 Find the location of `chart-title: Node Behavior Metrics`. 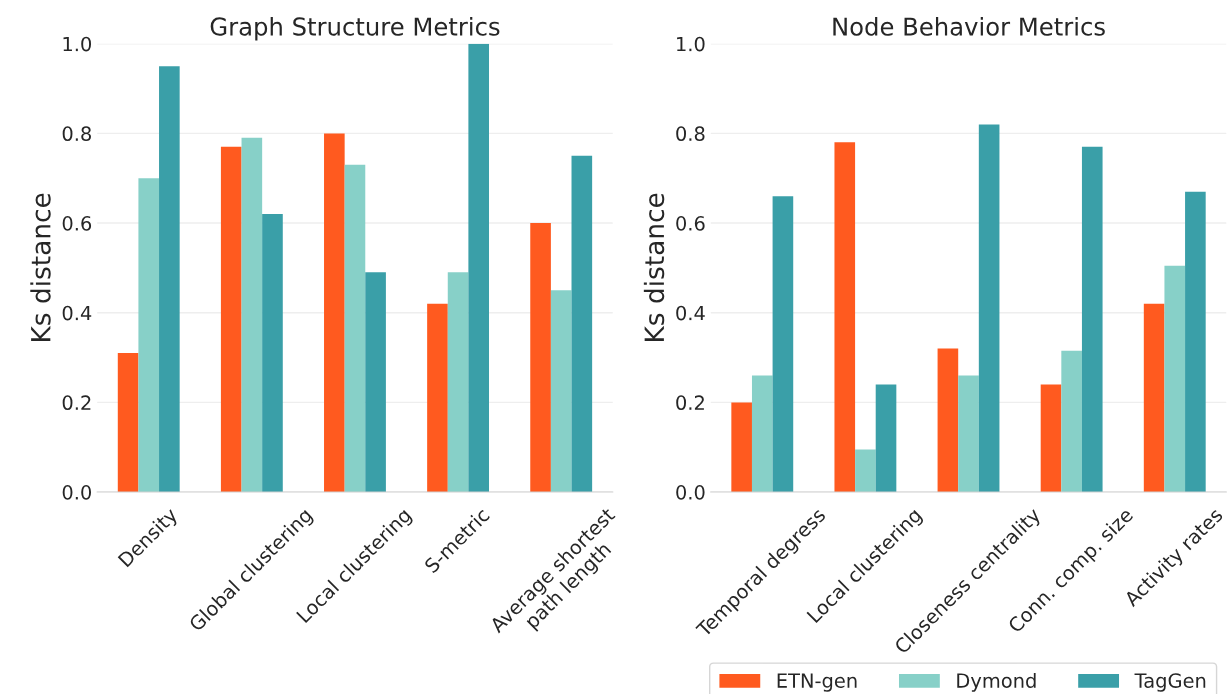

chart-title: Node Behavior Metrics is located at coordinates (969, 26).